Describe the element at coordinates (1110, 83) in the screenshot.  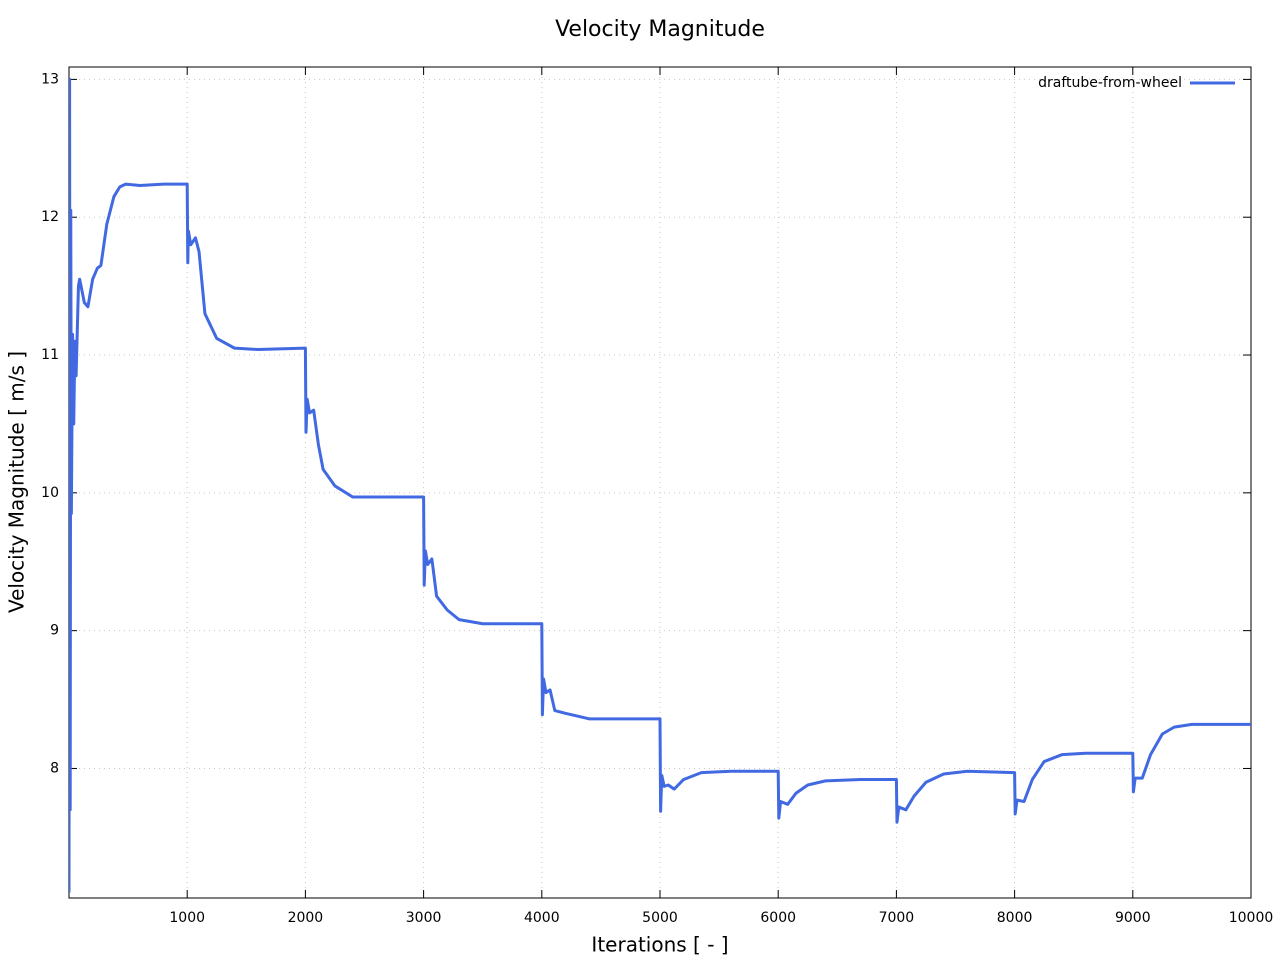
I see `legend-label: draftube-from-wheel` at that location.